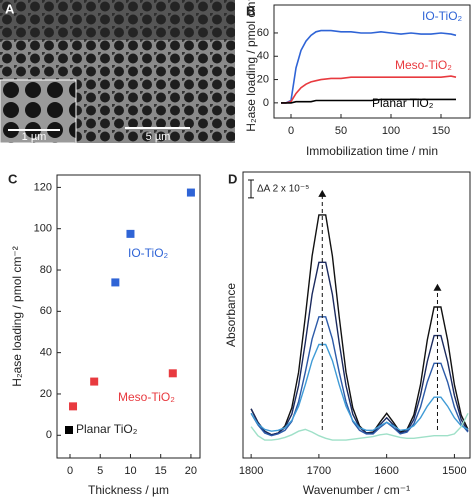 This screenshot has height=502, width=474. Describe the element at coordinates (454, 471) in the screenshot. I see `x-tick-label: 1500` at that location.